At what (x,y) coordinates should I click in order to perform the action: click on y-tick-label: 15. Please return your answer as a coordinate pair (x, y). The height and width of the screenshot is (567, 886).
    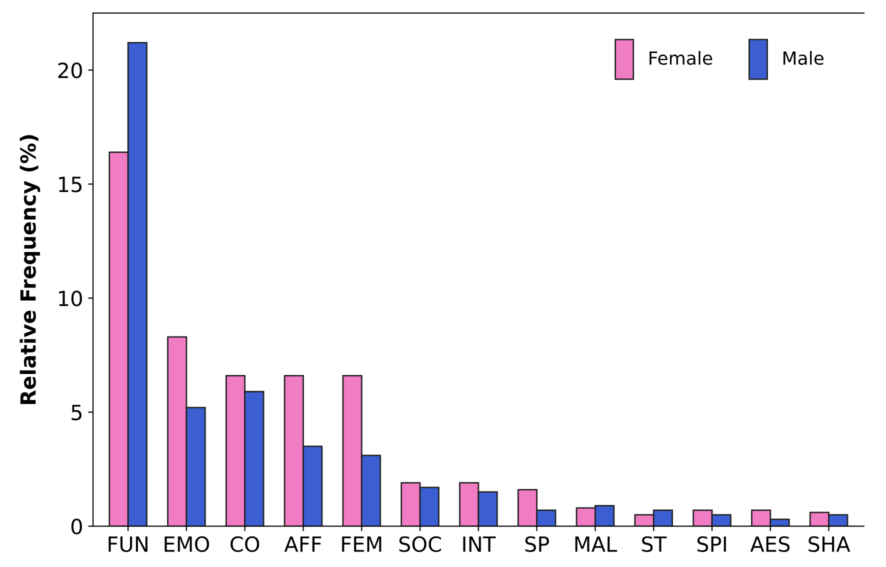
    Looking at the image, I should click on (70, 184).